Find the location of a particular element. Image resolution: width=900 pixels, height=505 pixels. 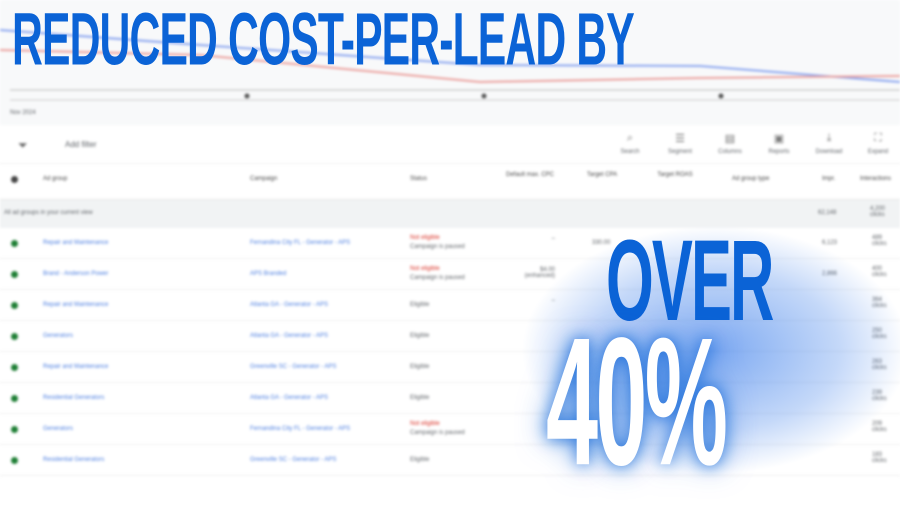

filter-icon: ⏷ is located at coordinates (23, 145).